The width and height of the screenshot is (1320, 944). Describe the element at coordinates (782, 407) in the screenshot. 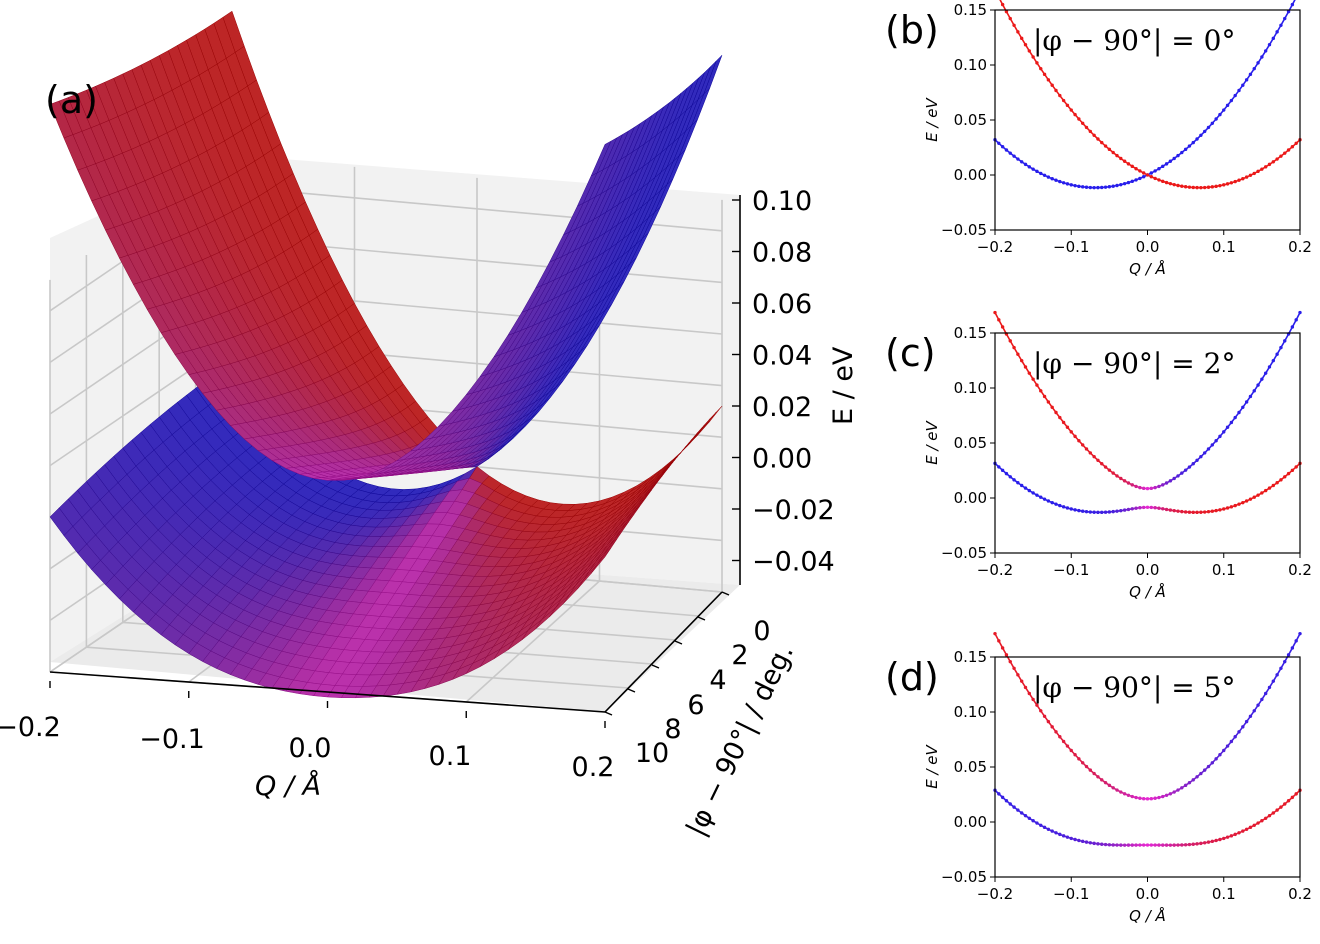

I see `z-tick-label-3d: 0.02` at that location.